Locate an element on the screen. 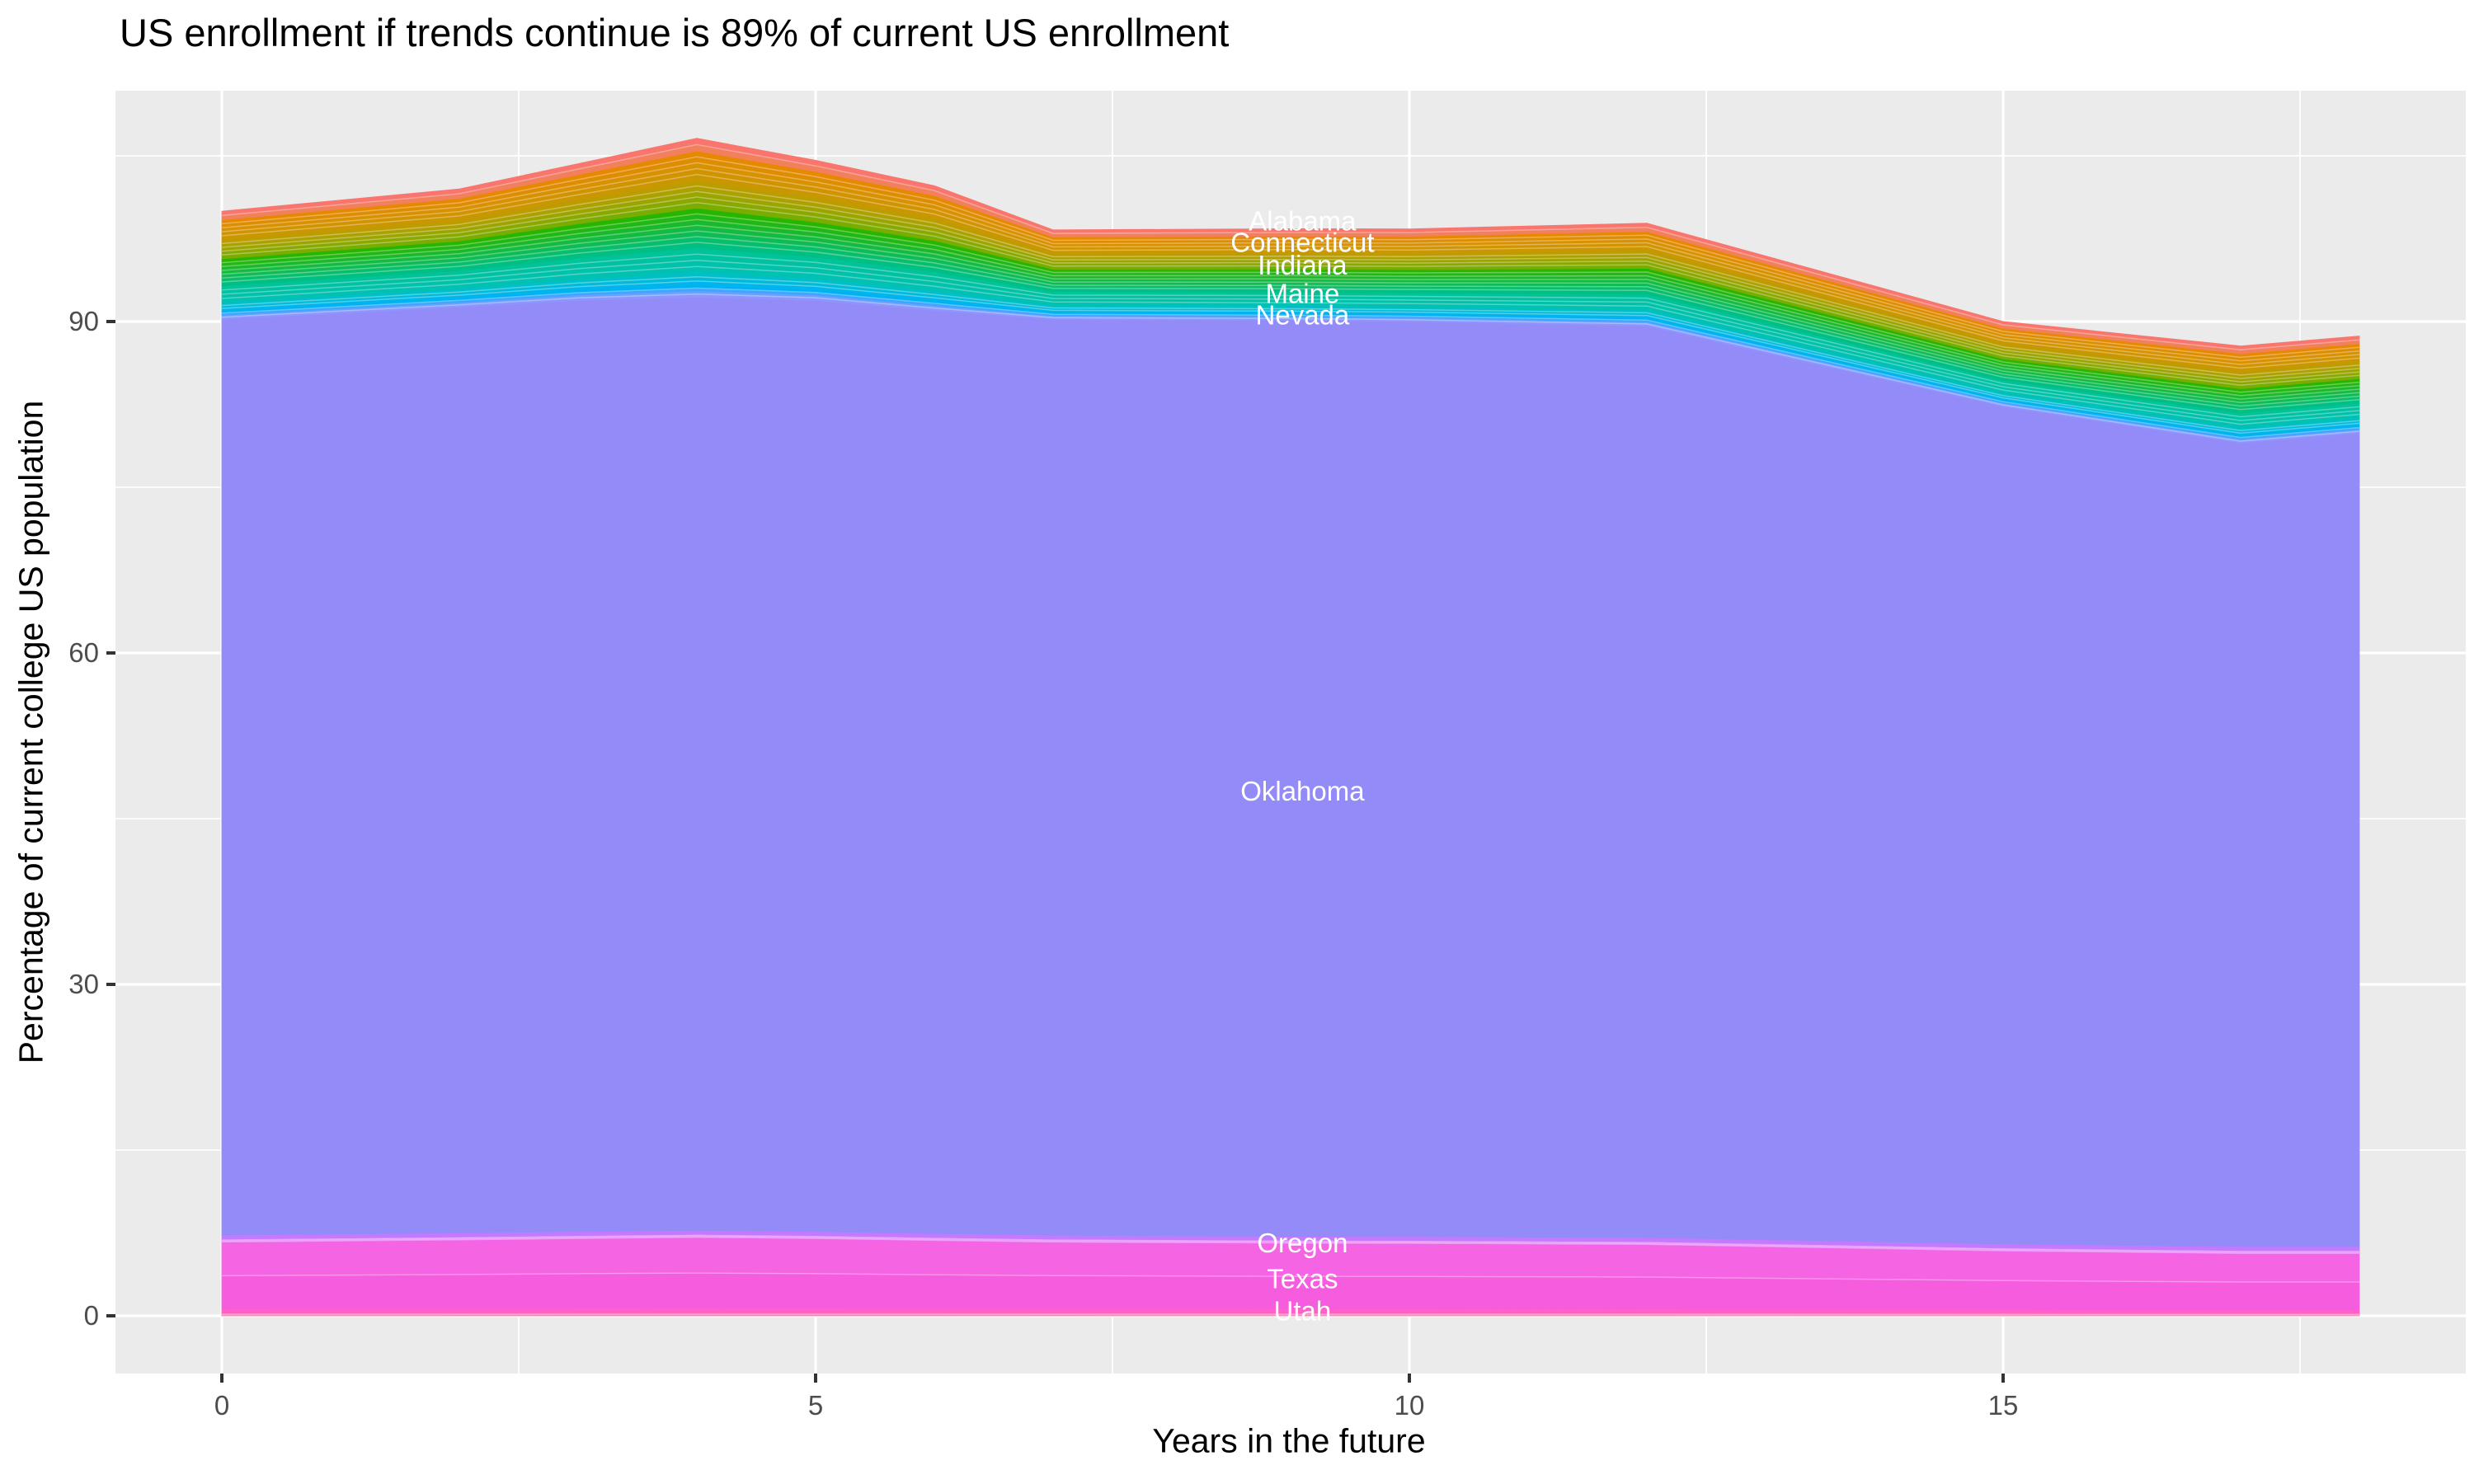 The image size is (2474, 1484). state-label-indiana: Indiana is located at coordinates (1303, 265).